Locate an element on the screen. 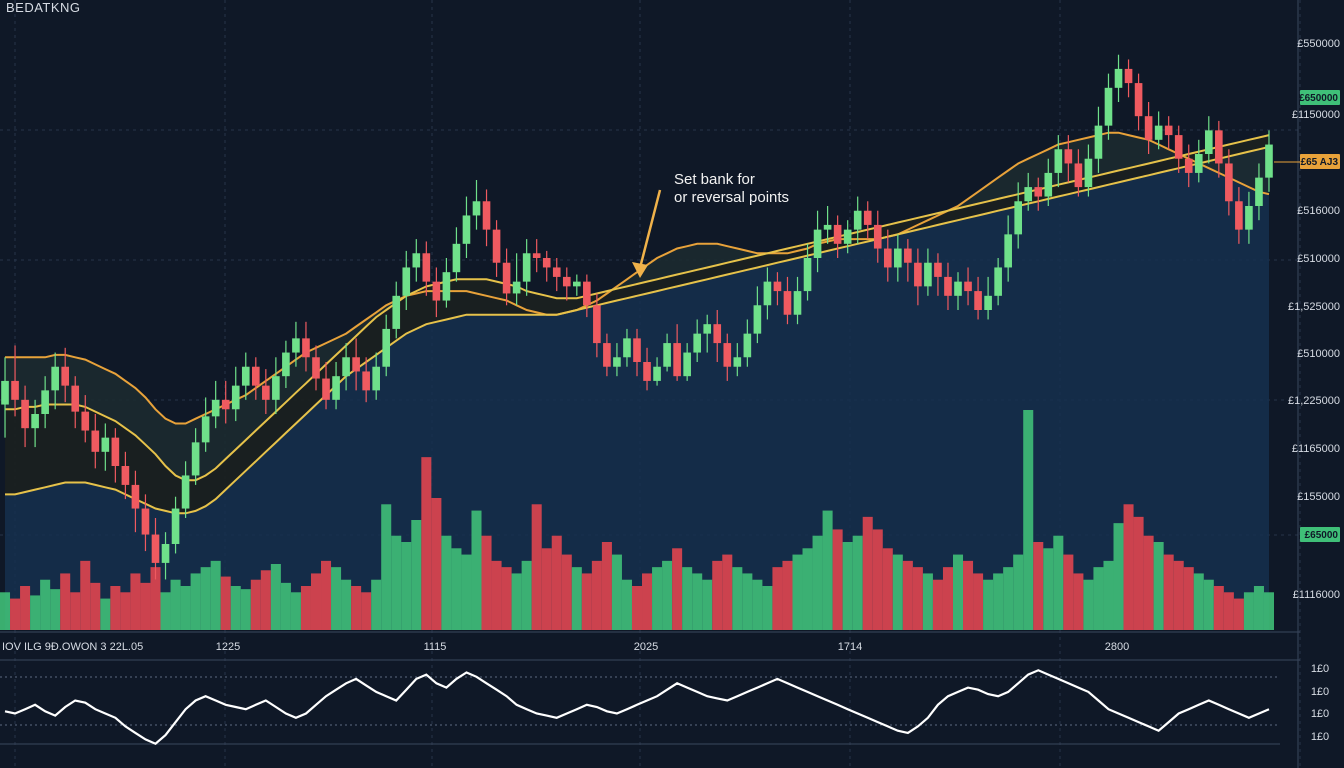  x-tick-label: 2025 is located at coordinates (646, 647).